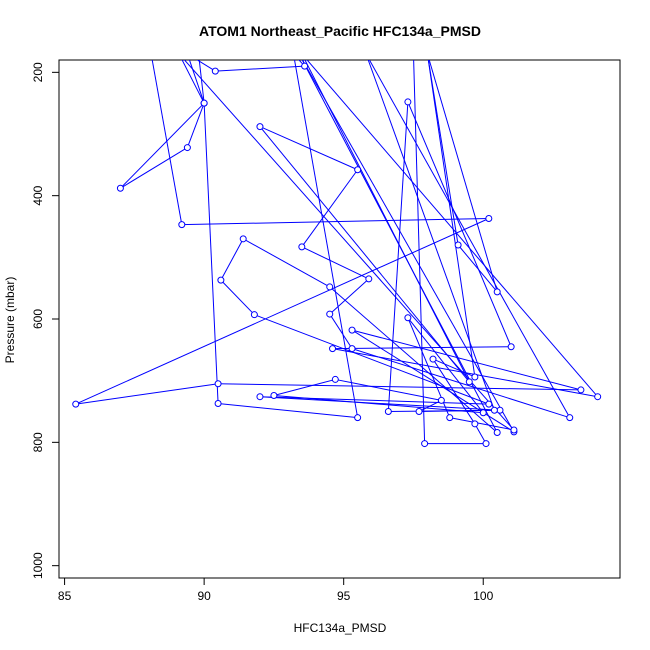 The image size is (650, 650). Describe the element at coordinates (10, 320) in the screenshot. I see `y-axis-label: Pressure (mbar)` at that location.